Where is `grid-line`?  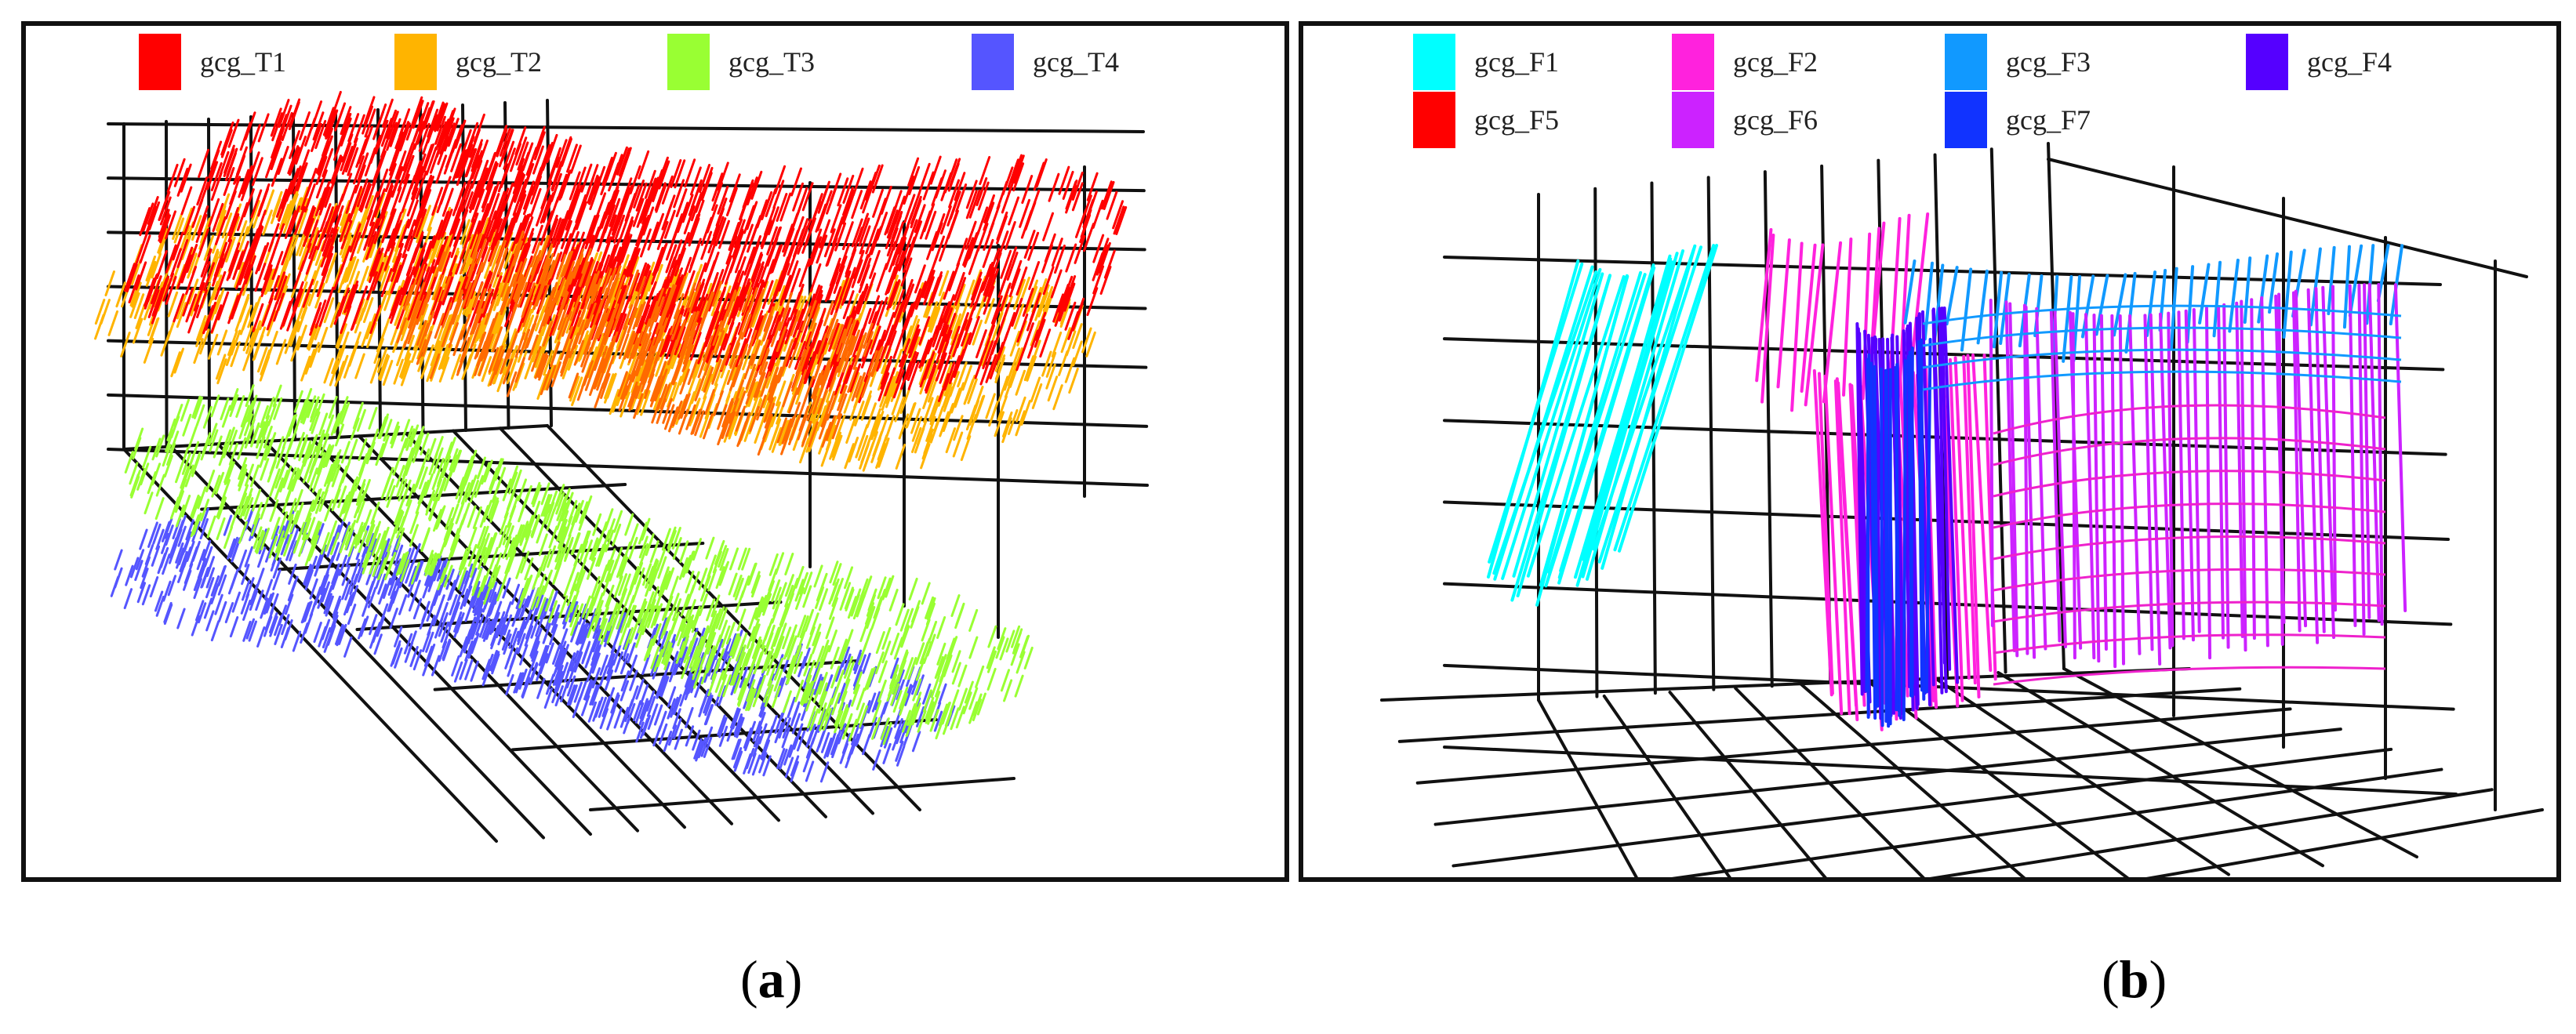
grid-line is located at coordinates (357, 642).